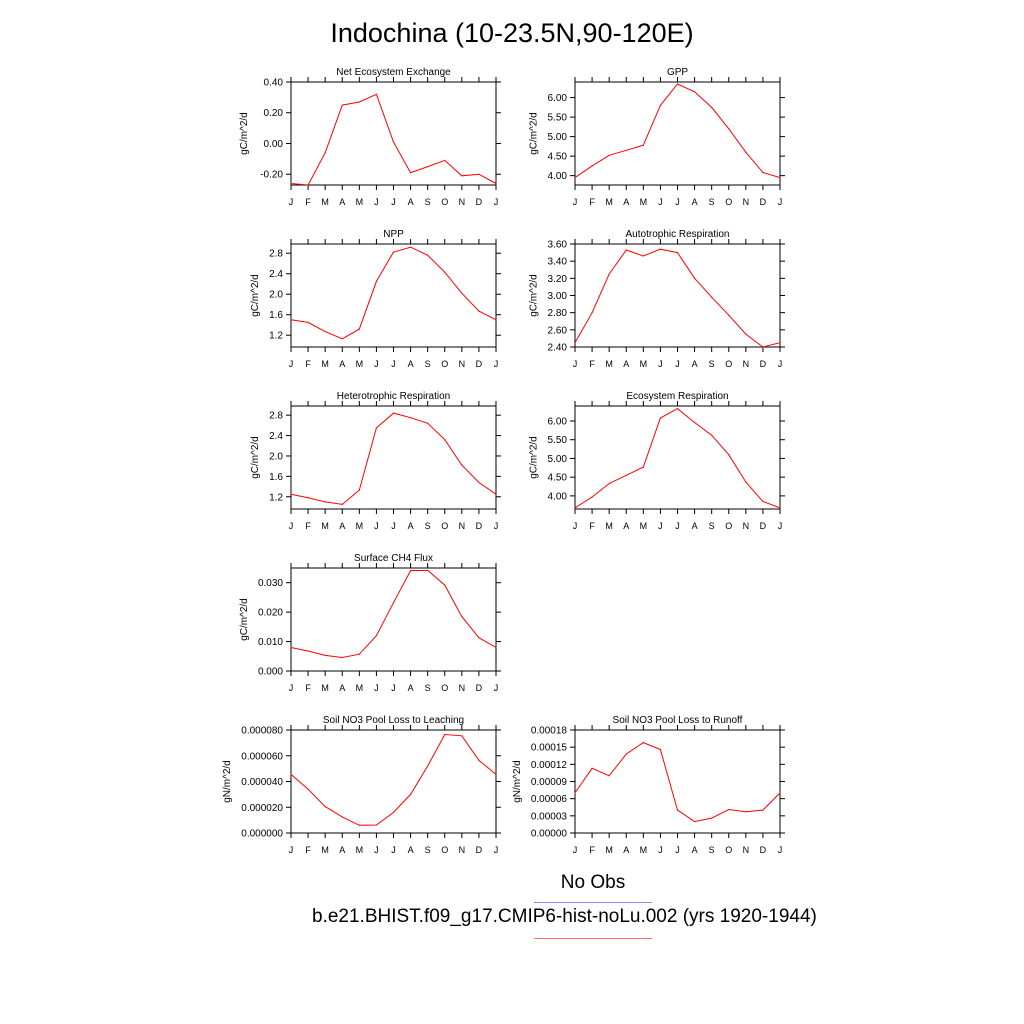  I want to click on legend-obs-line, so click(593, 902).